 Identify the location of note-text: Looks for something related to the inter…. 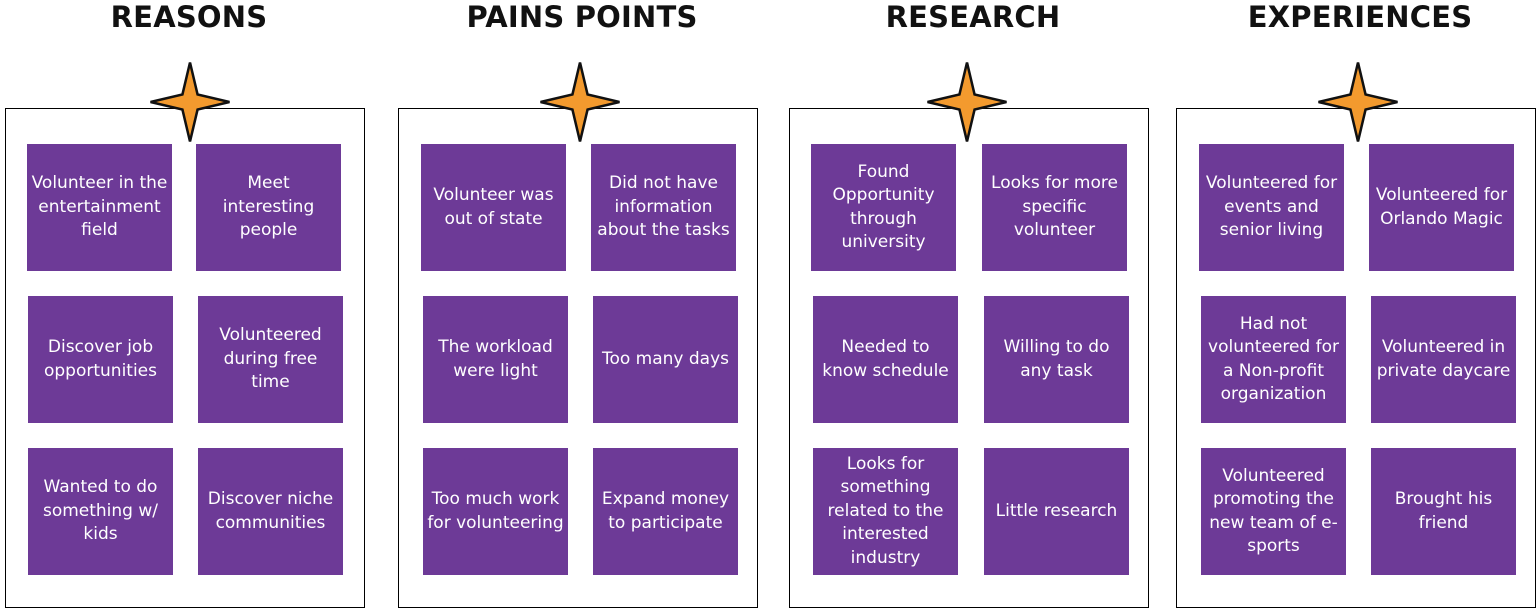
(885, 510).